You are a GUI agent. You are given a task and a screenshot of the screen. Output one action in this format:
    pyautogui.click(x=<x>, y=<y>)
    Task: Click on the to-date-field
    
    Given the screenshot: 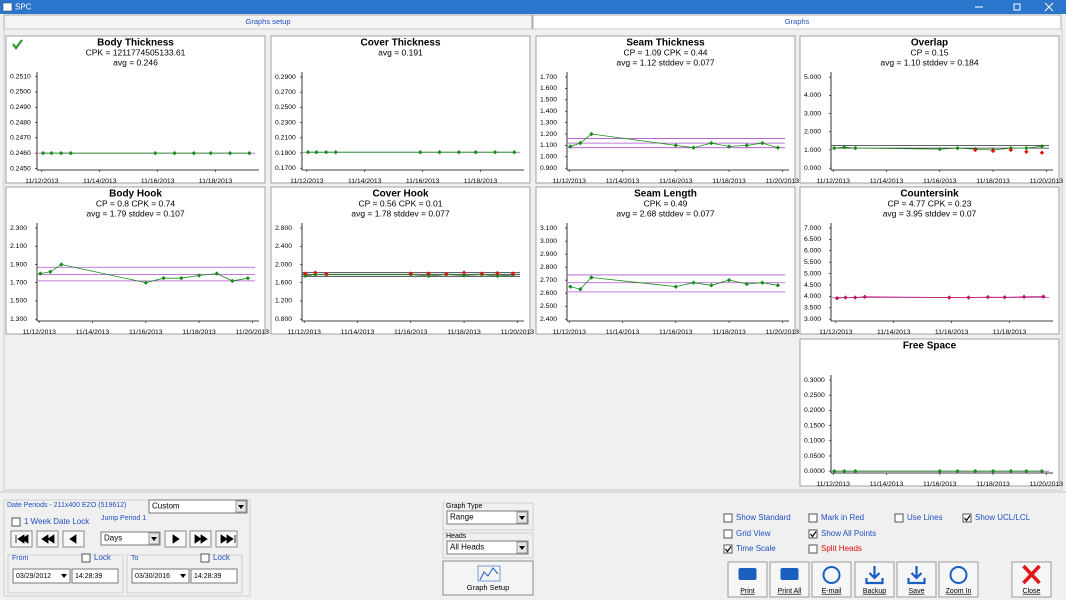 What is the action you would take?
    pyautogui.click(x=160, y=576)
    